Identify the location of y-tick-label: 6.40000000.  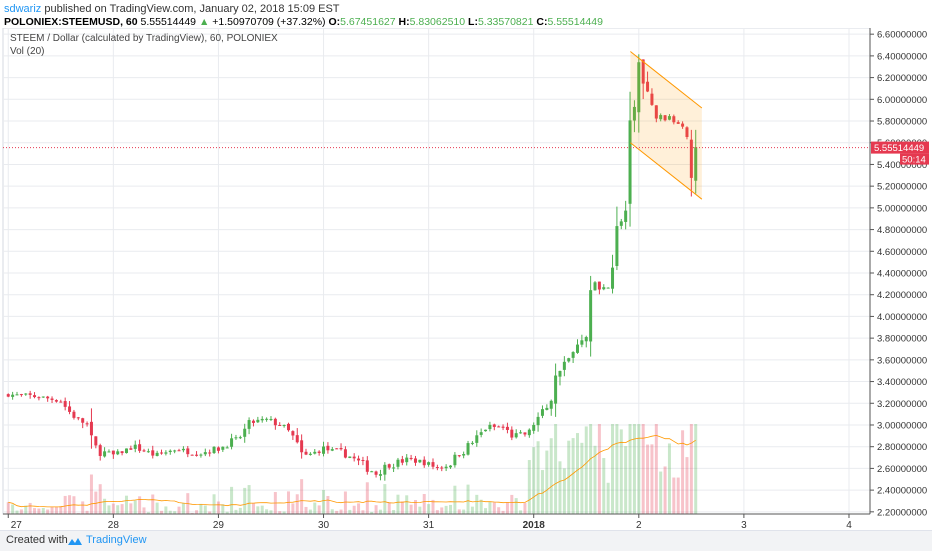
(902, 56).